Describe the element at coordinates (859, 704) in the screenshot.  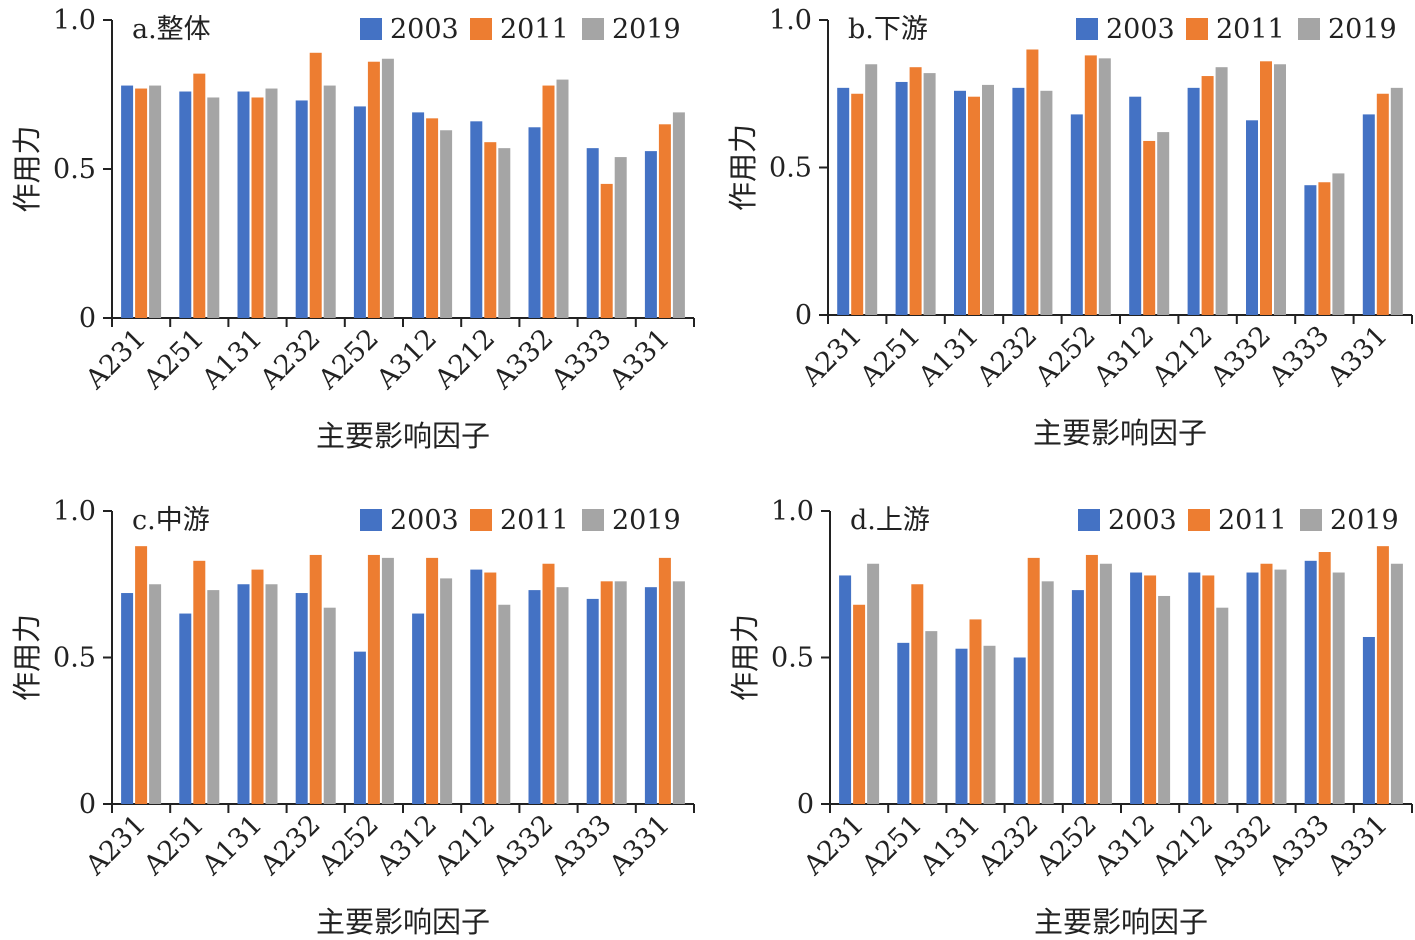
I see `bar-2011-a231` at that location.